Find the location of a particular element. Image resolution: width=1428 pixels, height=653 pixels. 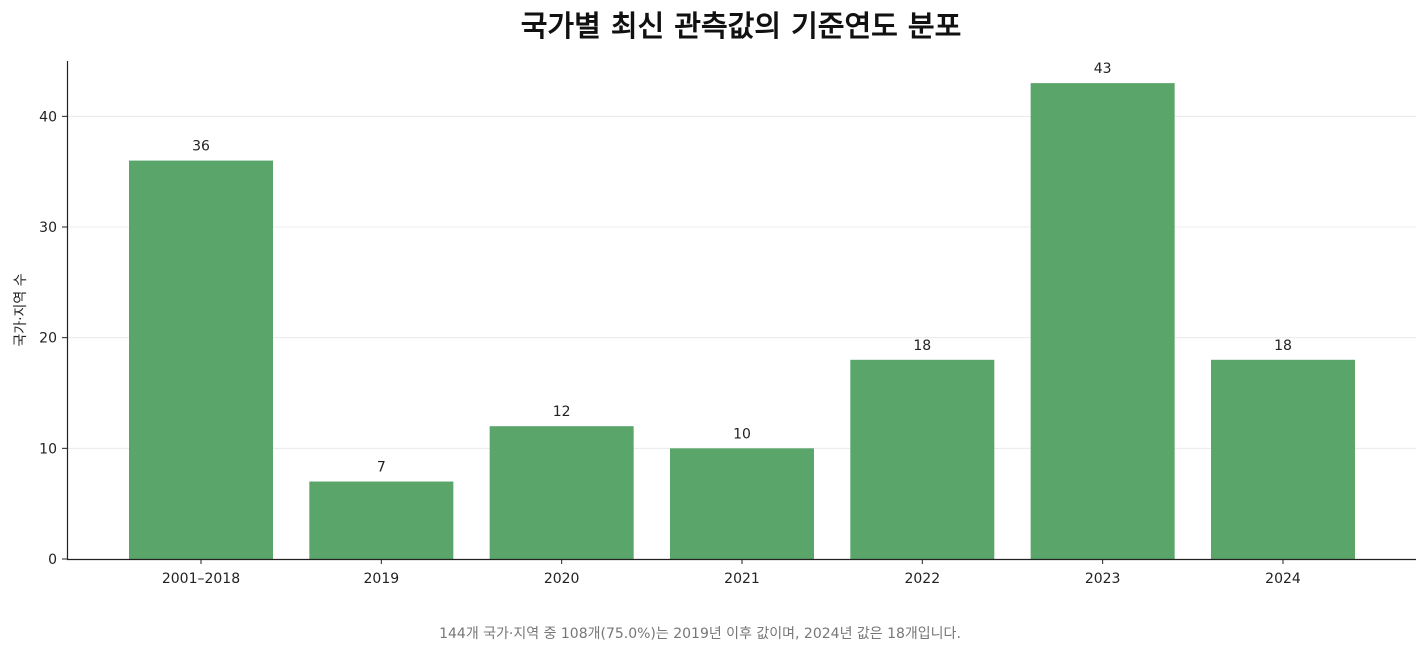

x-axis-ticks: 2001–2018 2019 2020 2021 2022 2023 2024 is located at coordinates (731, 573).